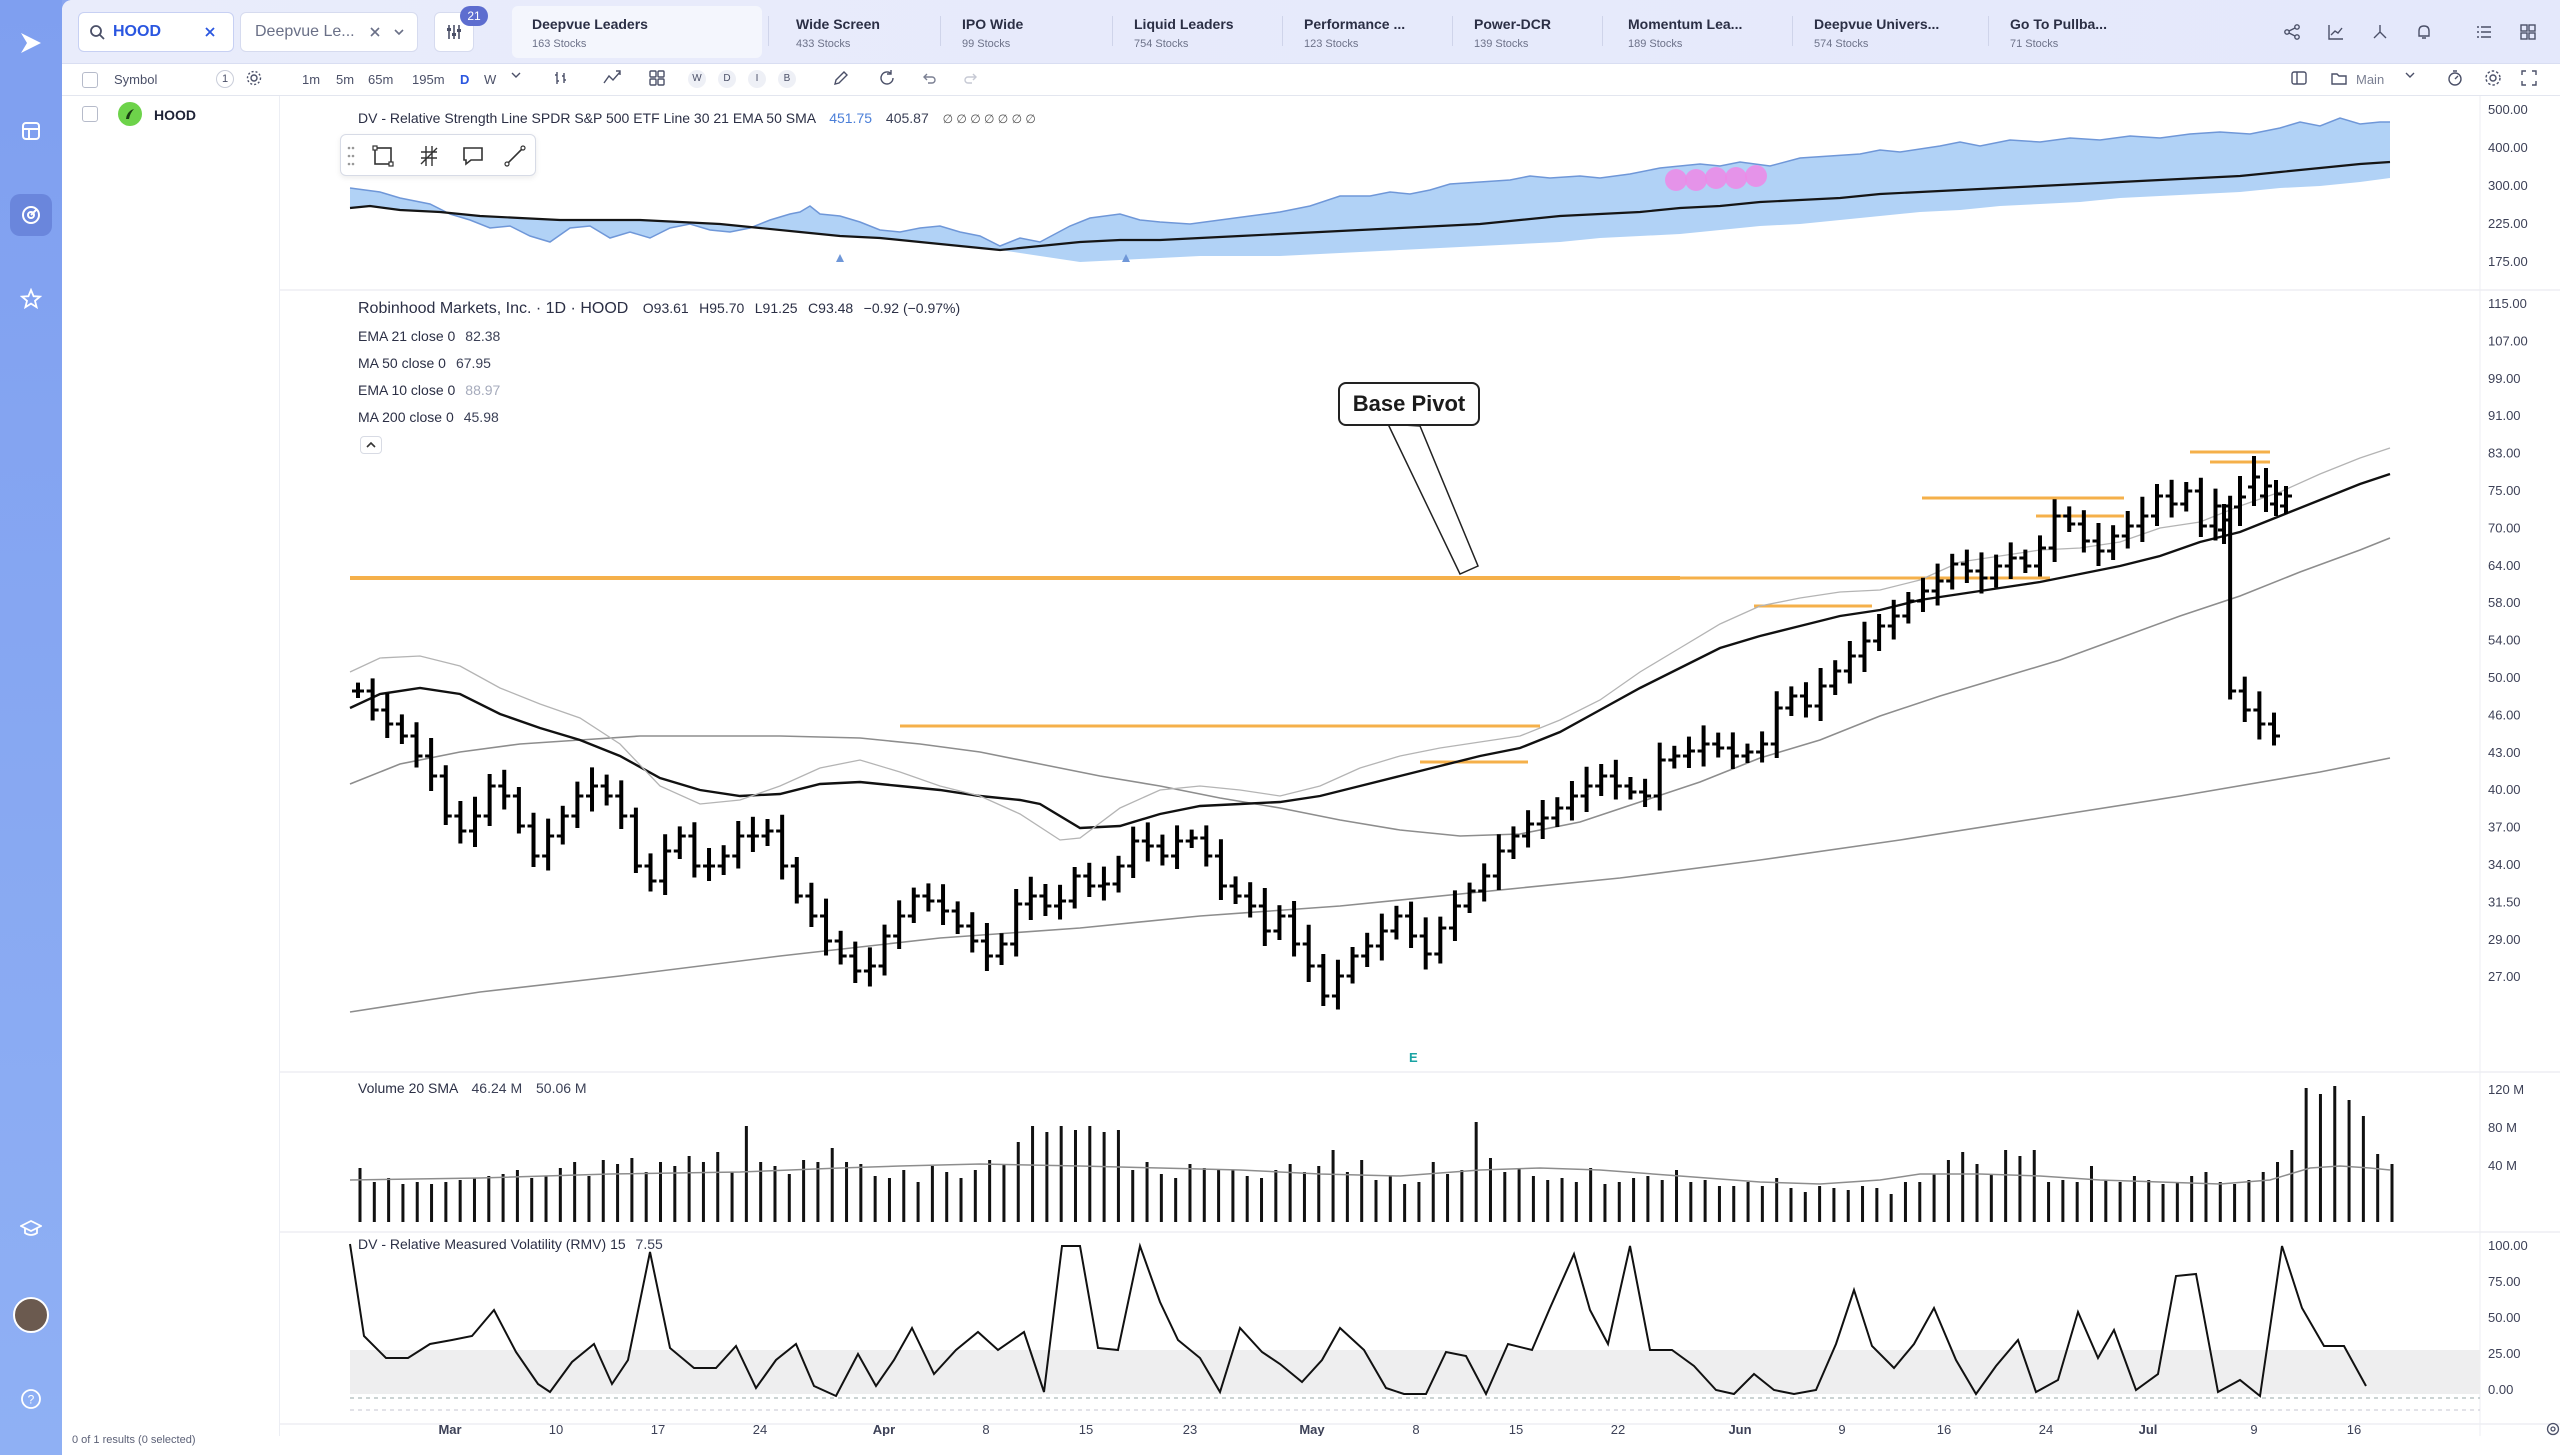 The width and height of the screenshot is (2560, 1455). I want to click on interval-195m: 195m, so click(428, 79).